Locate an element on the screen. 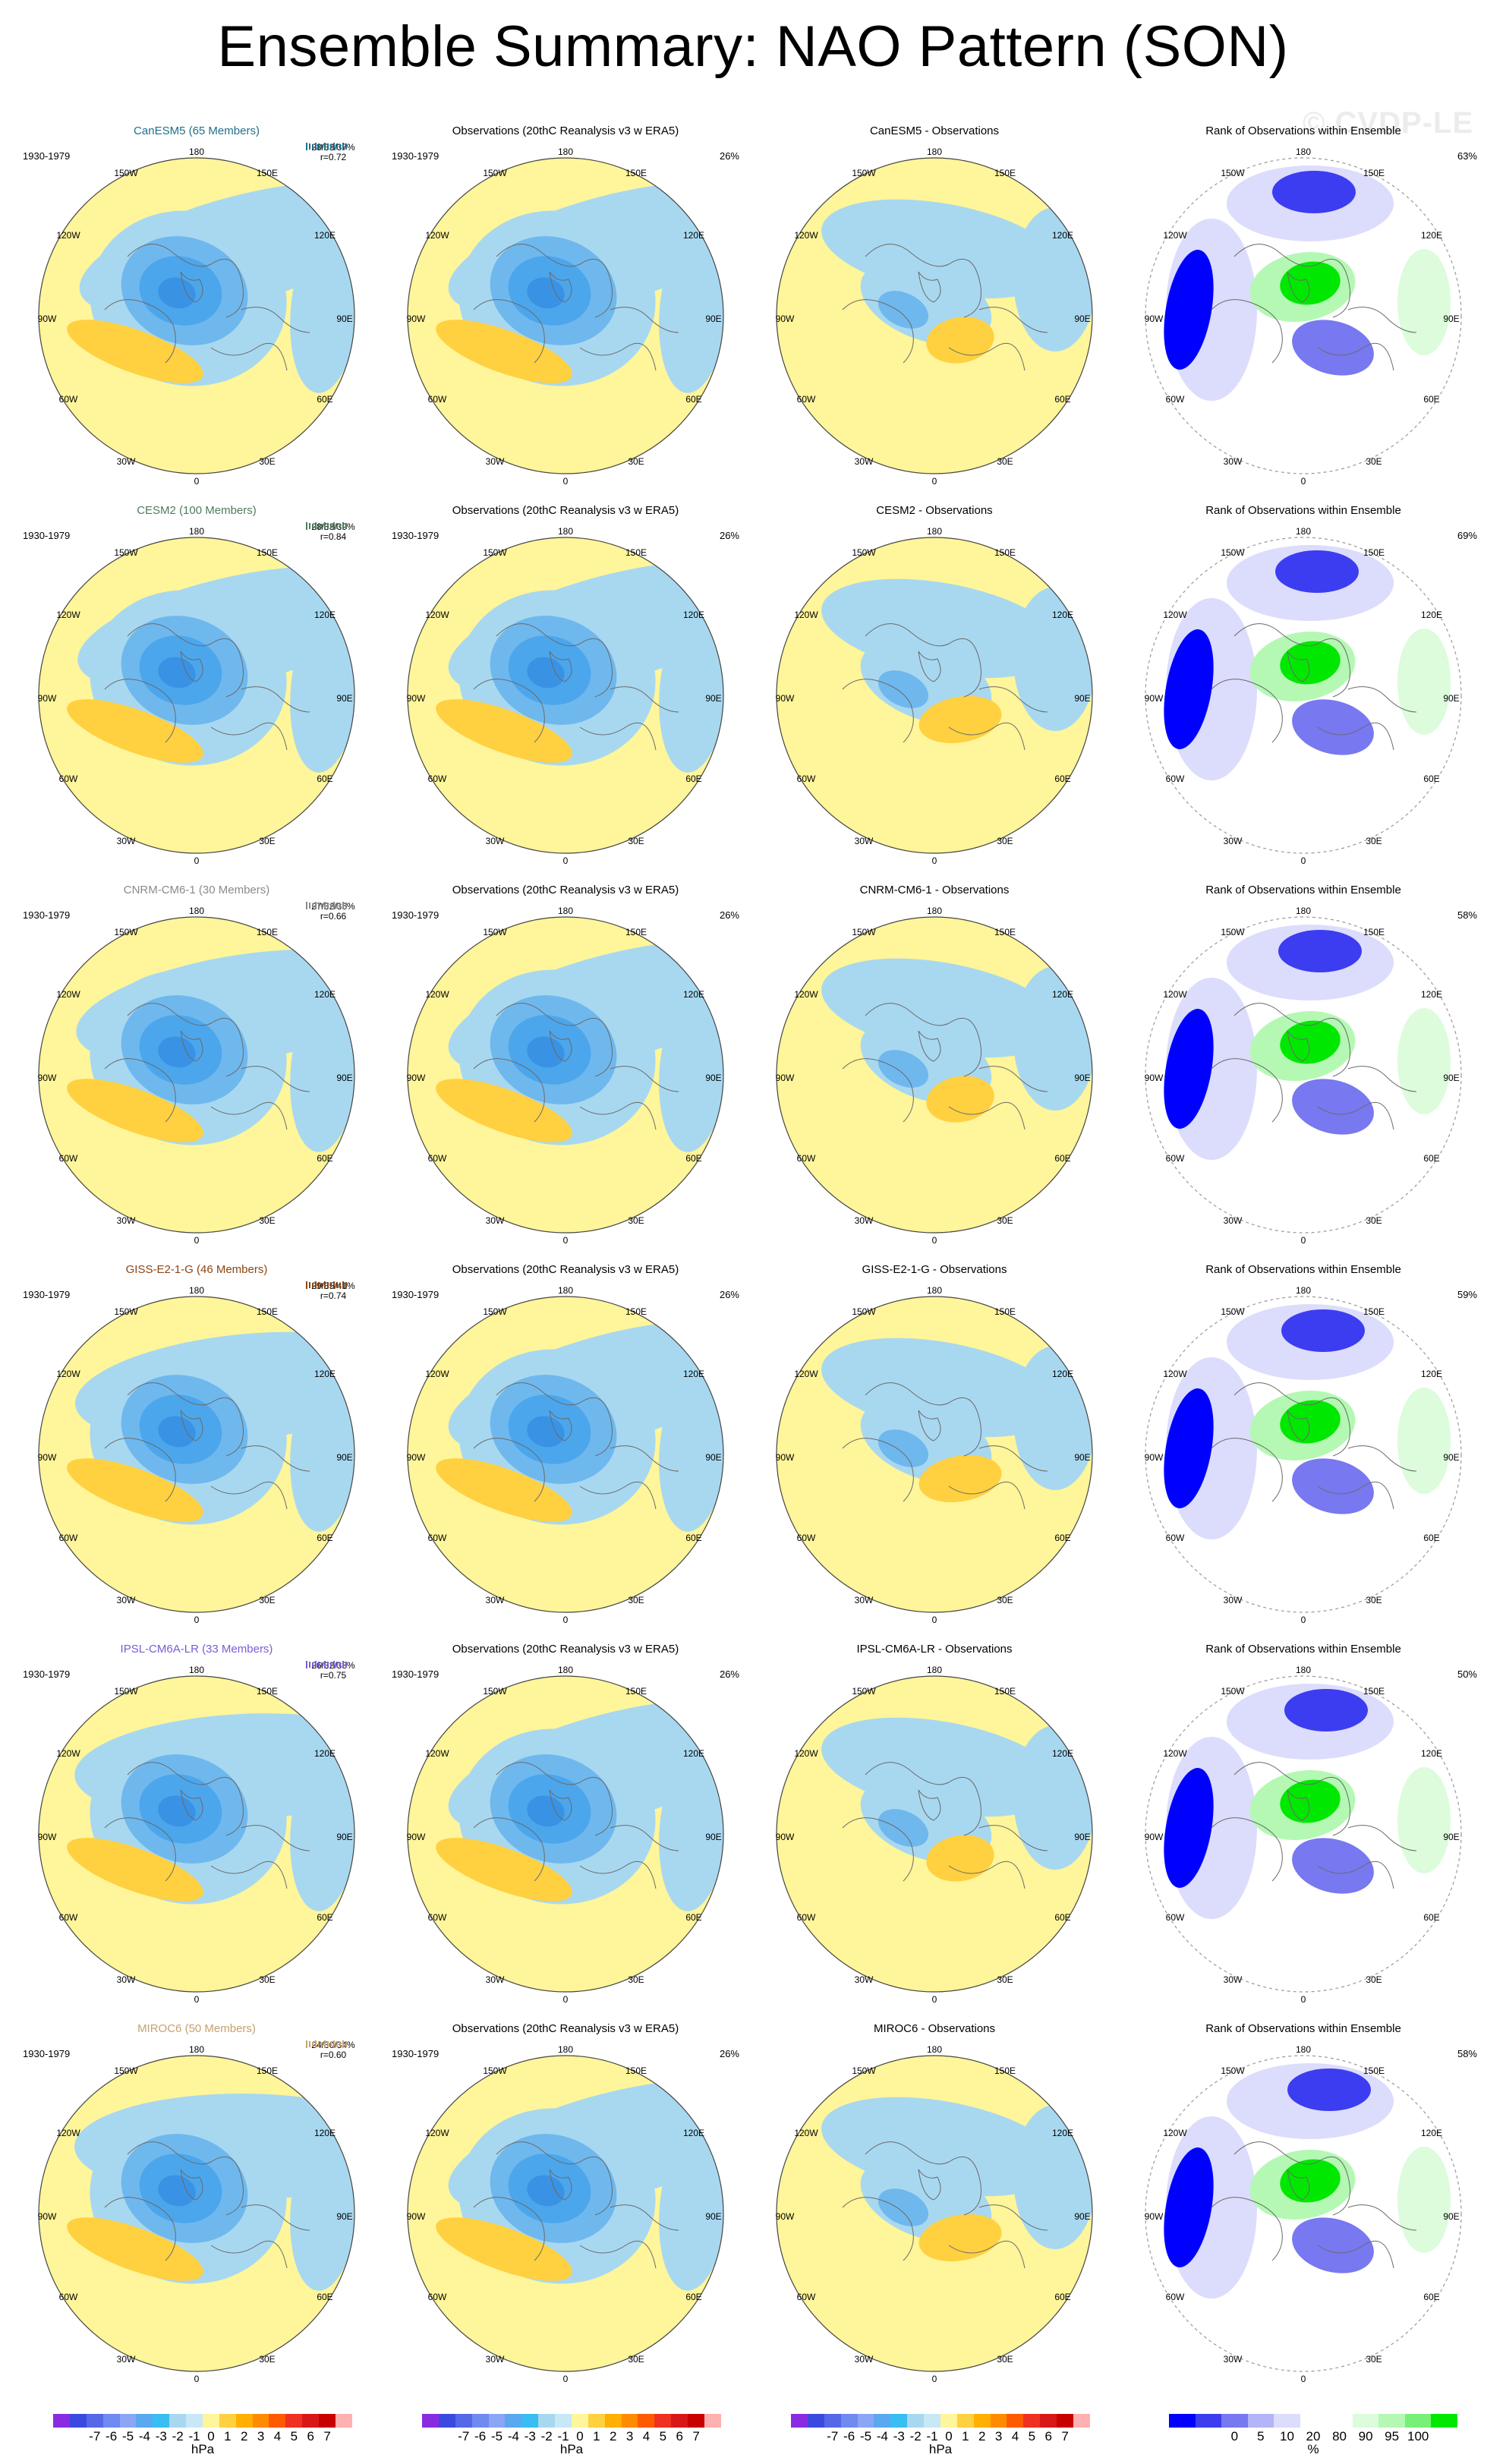 The width and height of the screenshot is (1506, 2464). strongest-negative-region is located at coordinates (546, 1432).